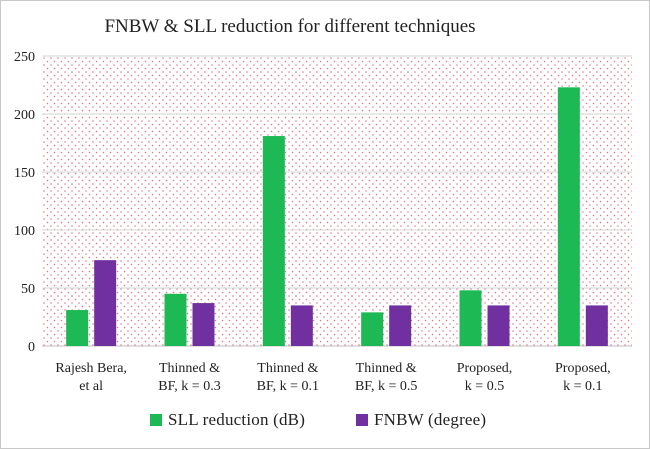  I want to click on y-tick-label: 250, so click(24, 57).